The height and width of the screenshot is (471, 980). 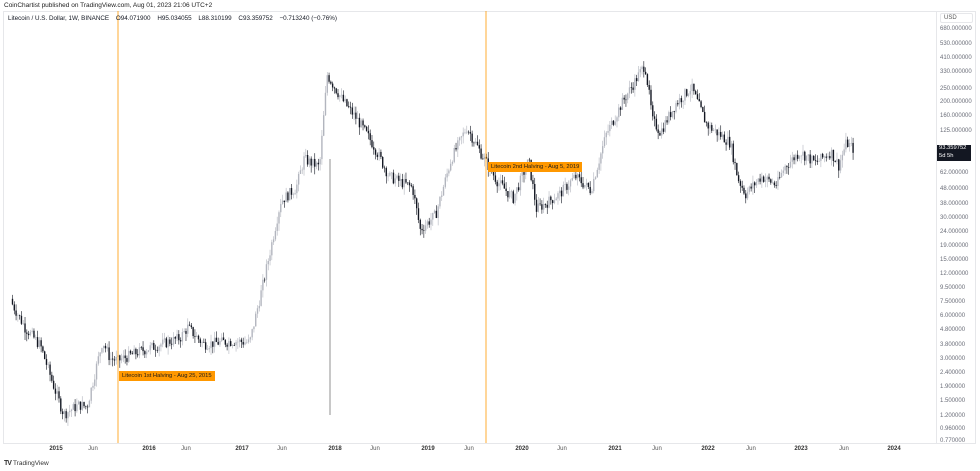 What do you see at coordinates (522, 449) in the screenshot?
I see `time-tick: 2020` at bounding box center [522, 449].